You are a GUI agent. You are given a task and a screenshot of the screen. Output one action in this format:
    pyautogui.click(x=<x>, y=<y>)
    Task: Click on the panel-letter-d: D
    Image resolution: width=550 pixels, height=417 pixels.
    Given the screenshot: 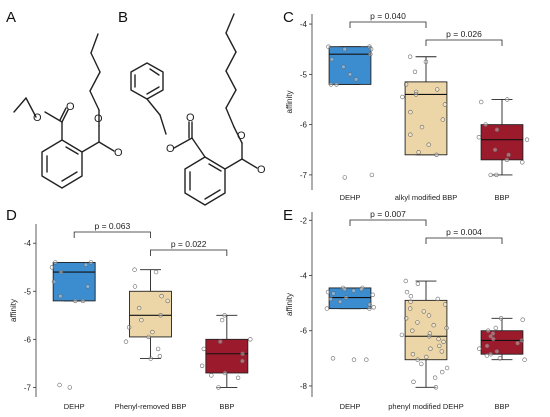 What is the action you would take?
    pyautogui.click(x=11, y=215)
    